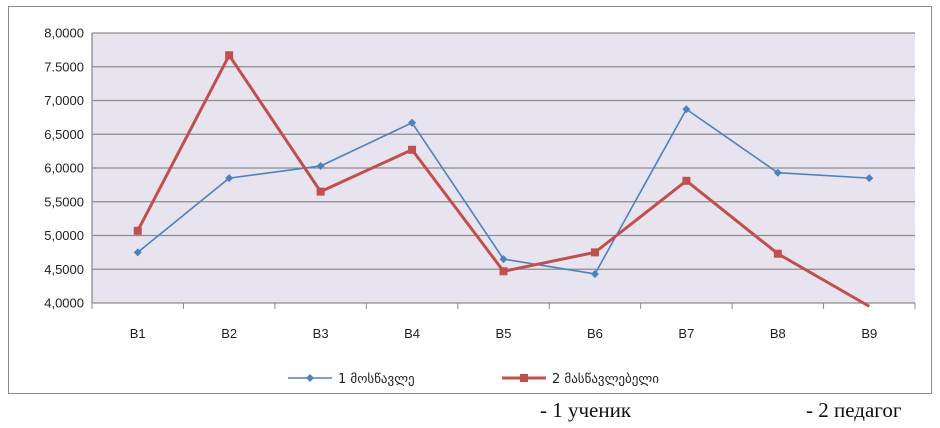  Describe the element at coordinates (605, 379) in the screenshot. I see `legend-label-2: 2 მასწავლებელი` at that location.